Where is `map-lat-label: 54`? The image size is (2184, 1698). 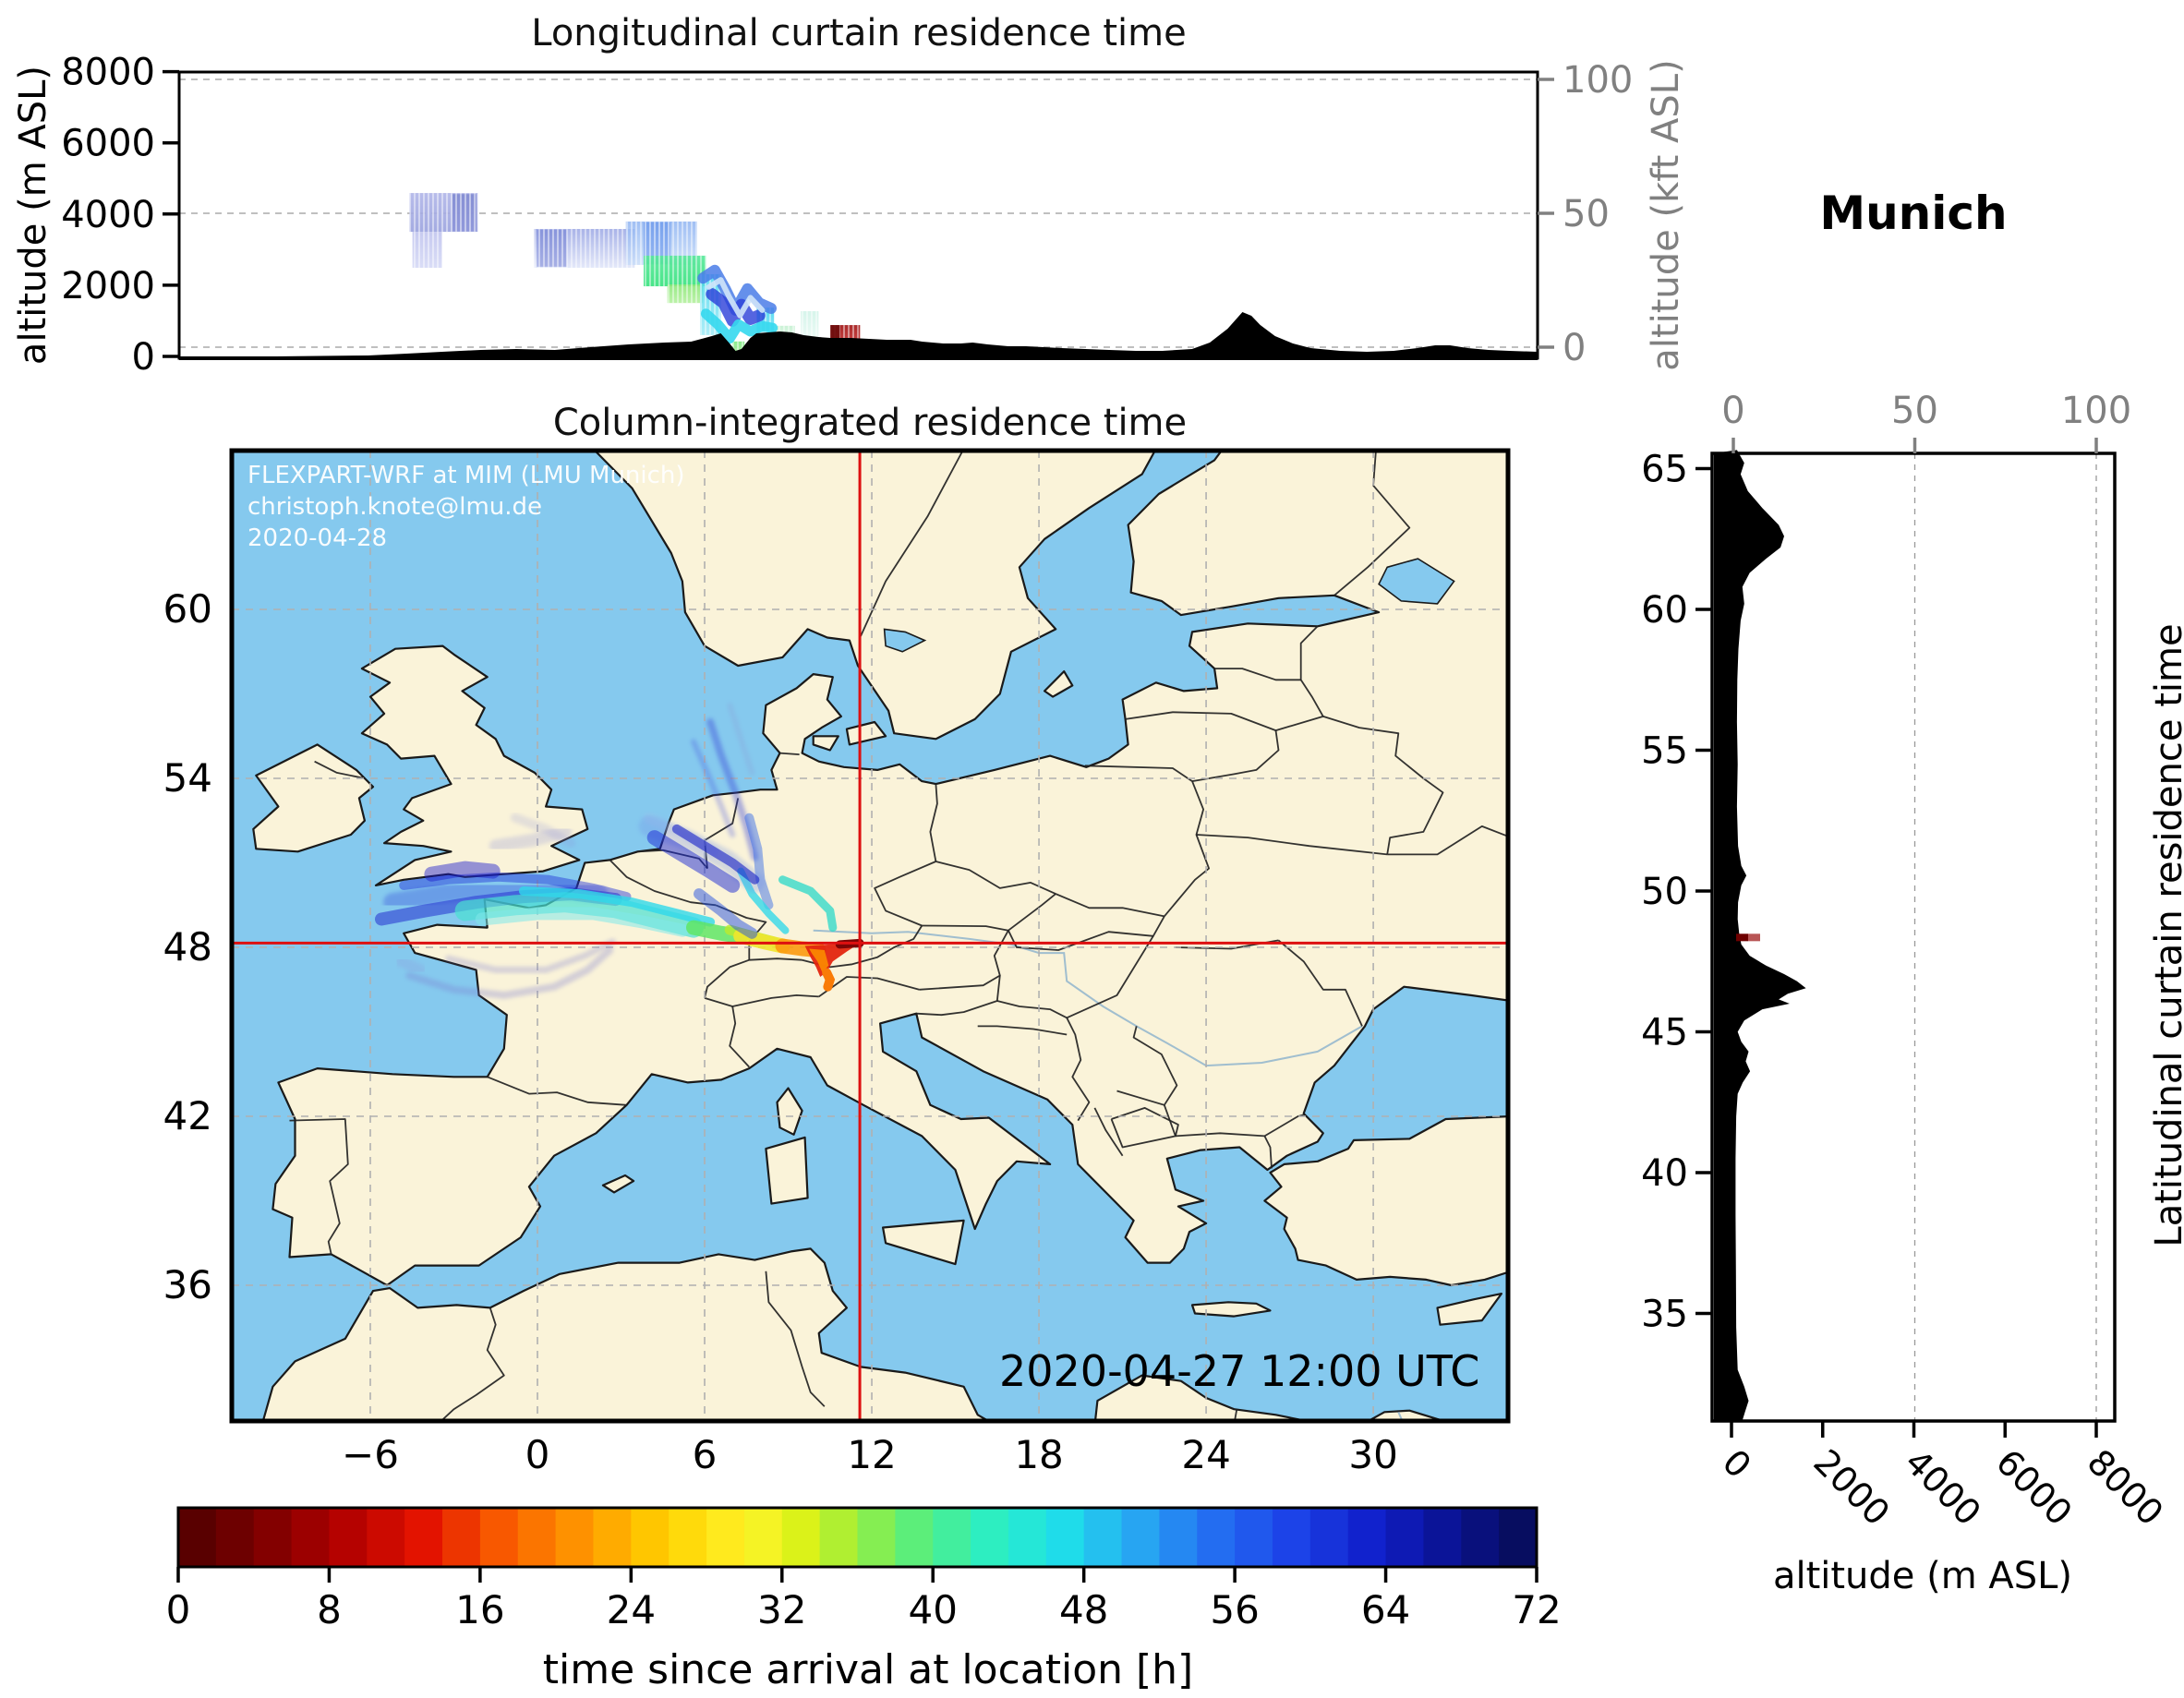
map-lat-label: 54 is located at coordinates (187, 778).